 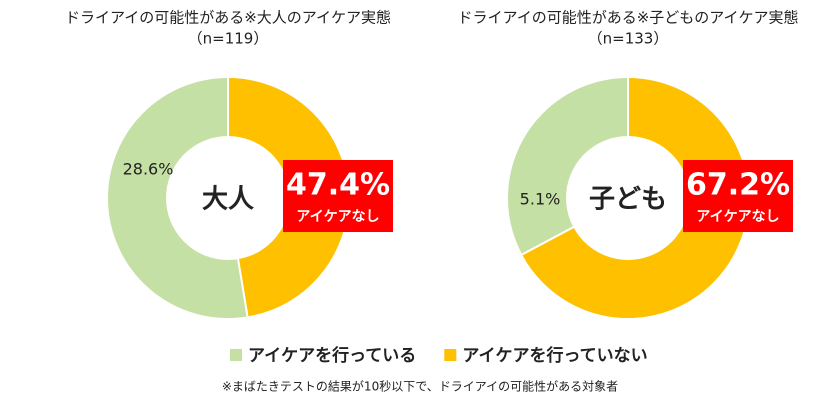 What do you see at coordinates (627, 18) in the screenshot?
I see `chart-title: ドライアイの可能性がある※子どものアイケア実態` at bounding box center [627, 18].